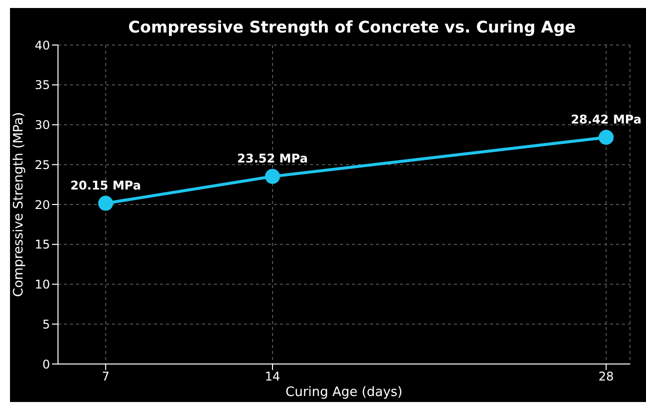  I want to click on data-label: 23.52 MPa, so click(272, 158).